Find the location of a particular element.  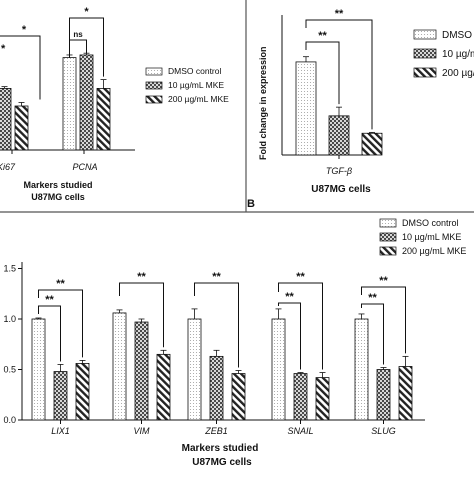

x-tick-label: SLUG is located at coordinates (383, 431).